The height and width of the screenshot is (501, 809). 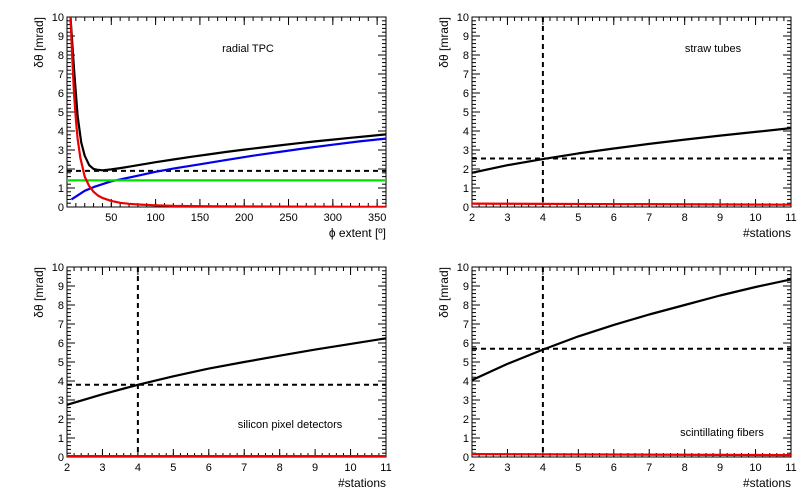 I want to click on panel-annotation: radial TPC, so click(x=248, y=49).